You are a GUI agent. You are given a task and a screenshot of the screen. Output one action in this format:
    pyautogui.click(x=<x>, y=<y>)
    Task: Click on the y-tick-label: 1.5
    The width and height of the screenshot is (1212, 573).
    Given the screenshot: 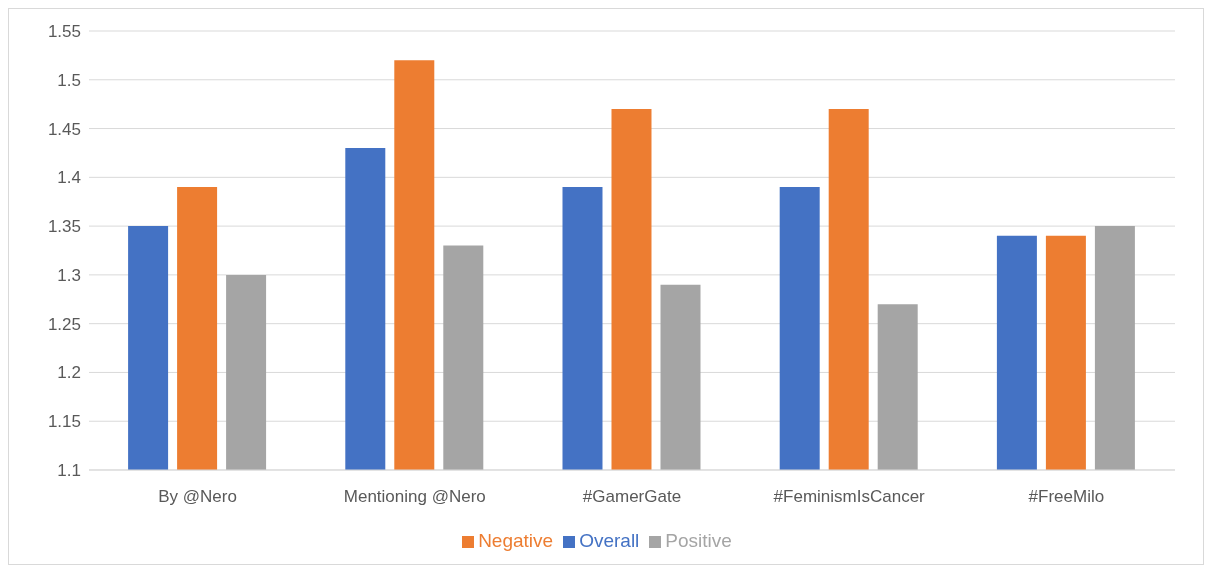 What is the action you would take?
    pyautogui.click(x=69, y=80)
    